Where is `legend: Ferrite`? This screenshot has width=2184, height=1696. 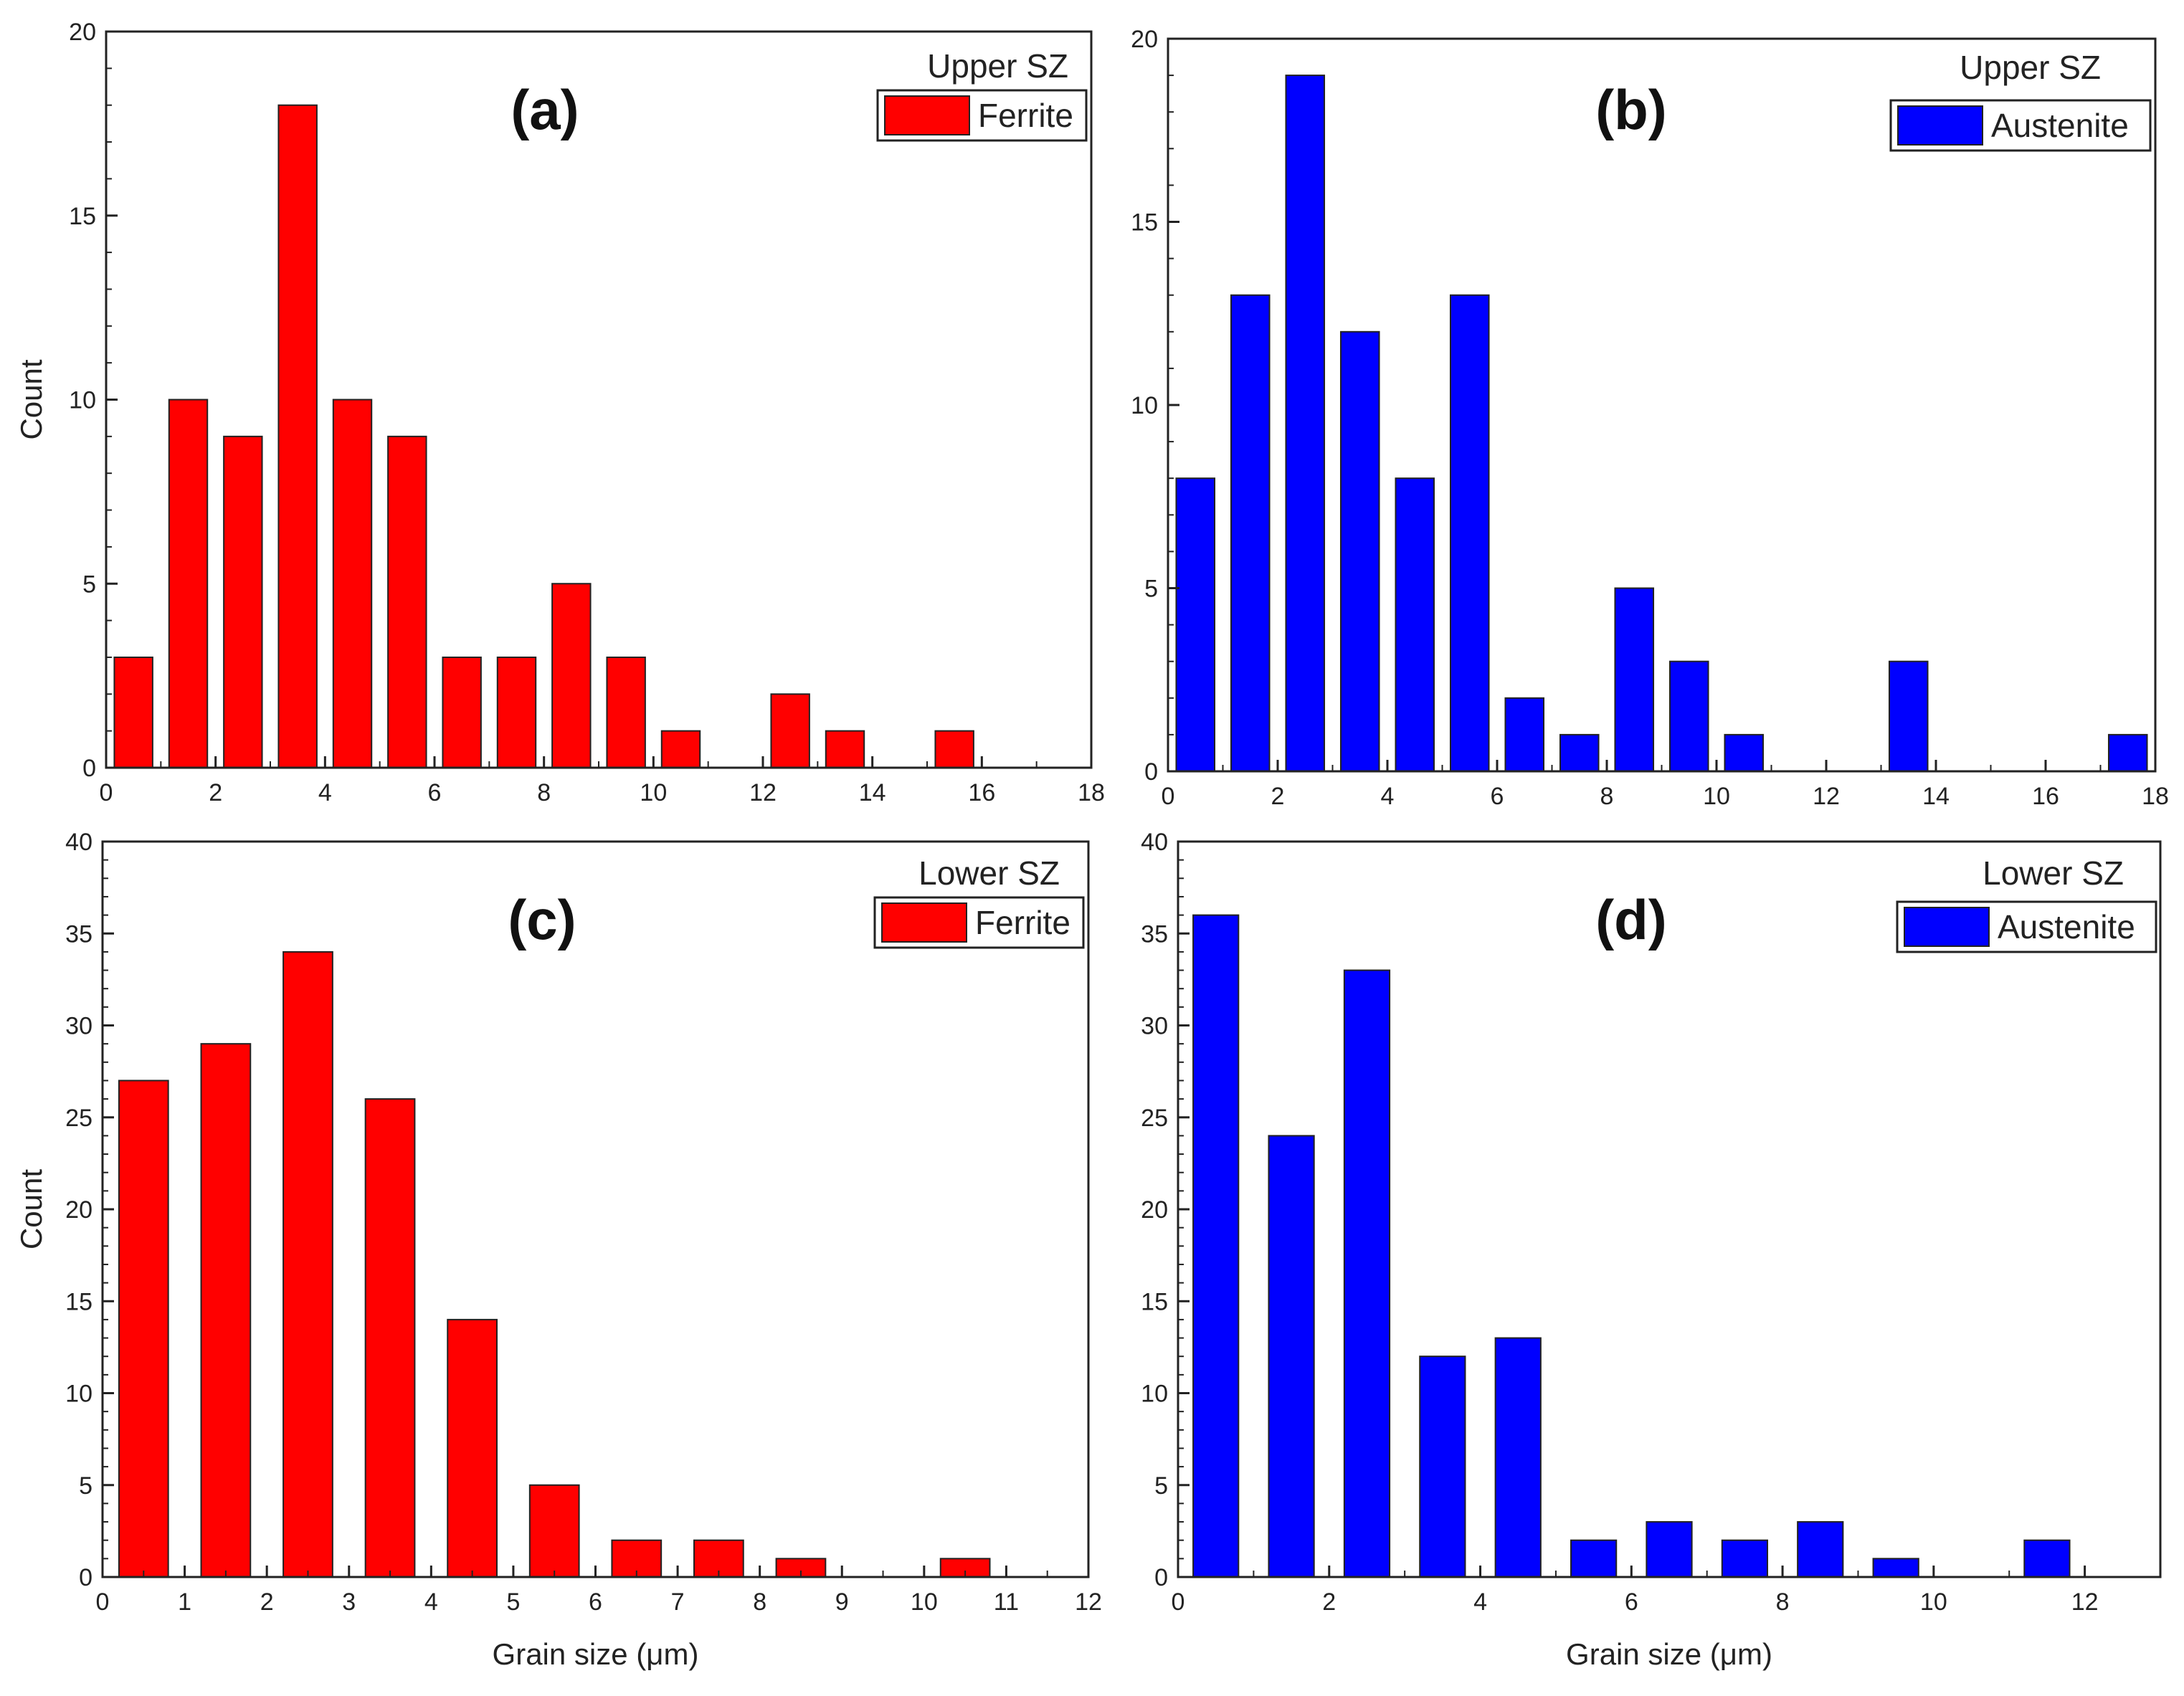
legend: Ferrite is located at coordinates (982, 115).